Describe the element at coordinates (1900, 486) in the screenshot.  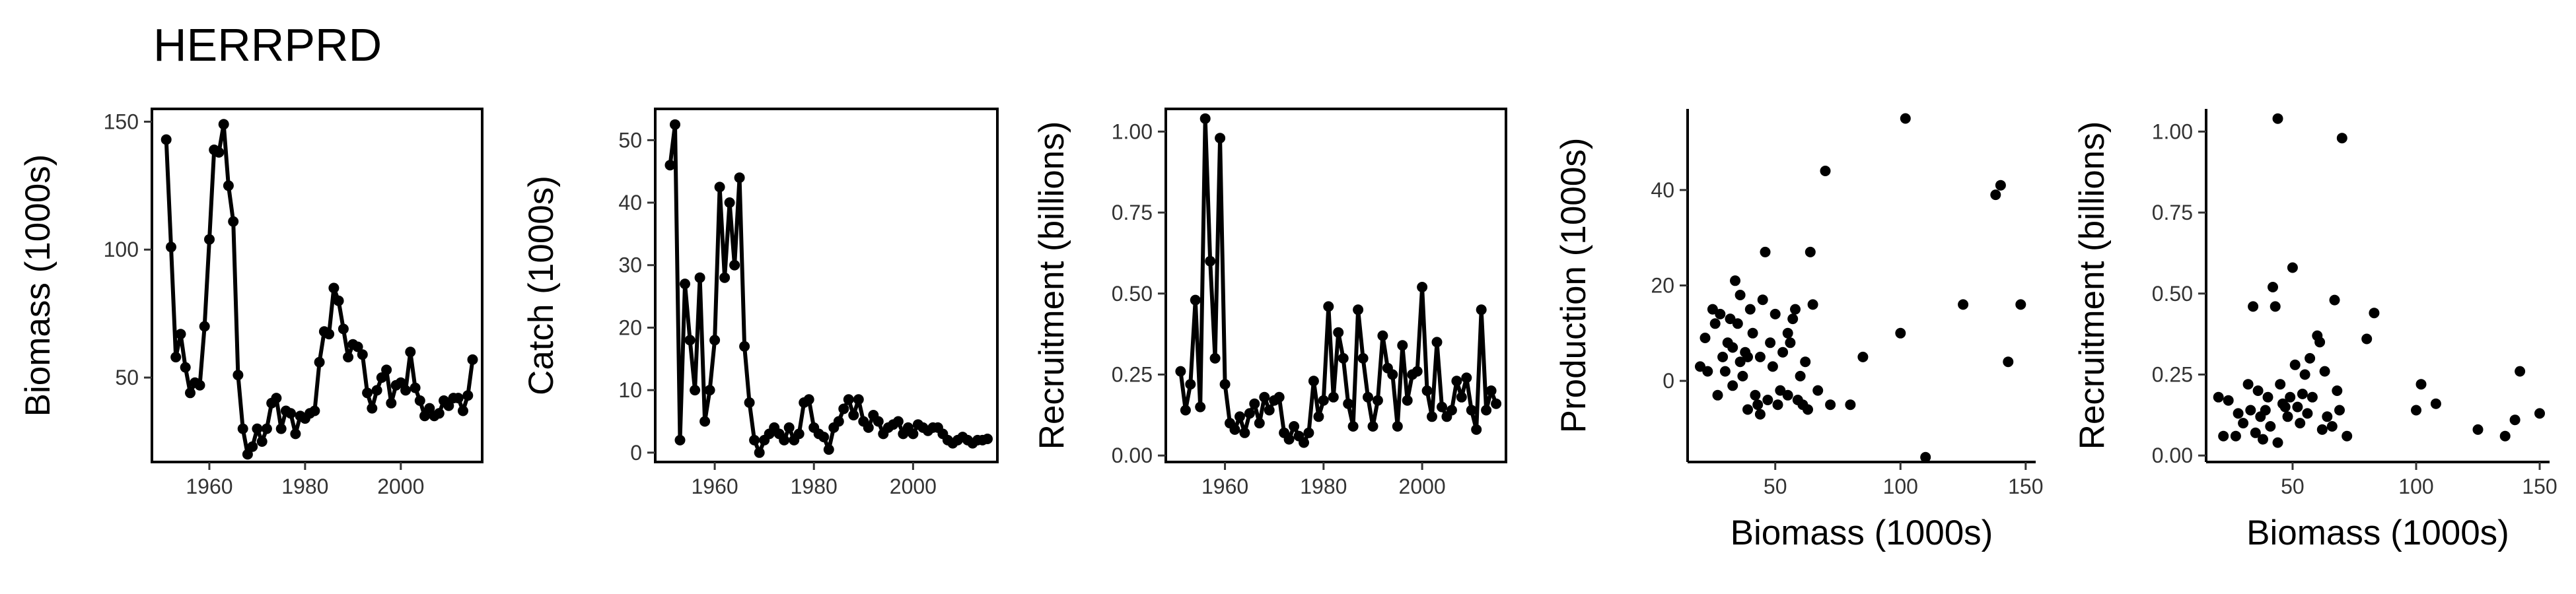
I see `x-tick-label: 100` at that location.